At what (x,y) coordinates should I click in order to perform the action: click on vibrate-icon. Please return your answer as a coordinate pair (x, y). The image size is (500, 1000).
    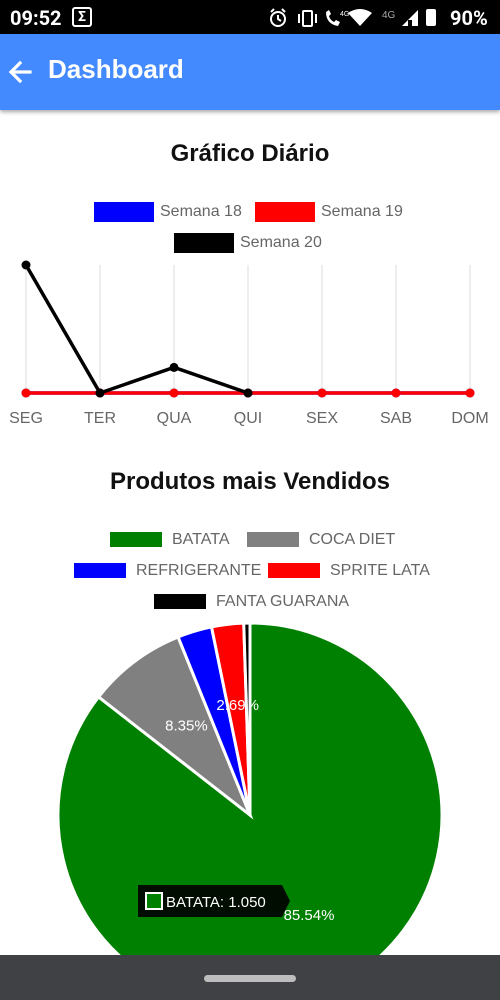
    Looking at the image, I should click on (307, 18).